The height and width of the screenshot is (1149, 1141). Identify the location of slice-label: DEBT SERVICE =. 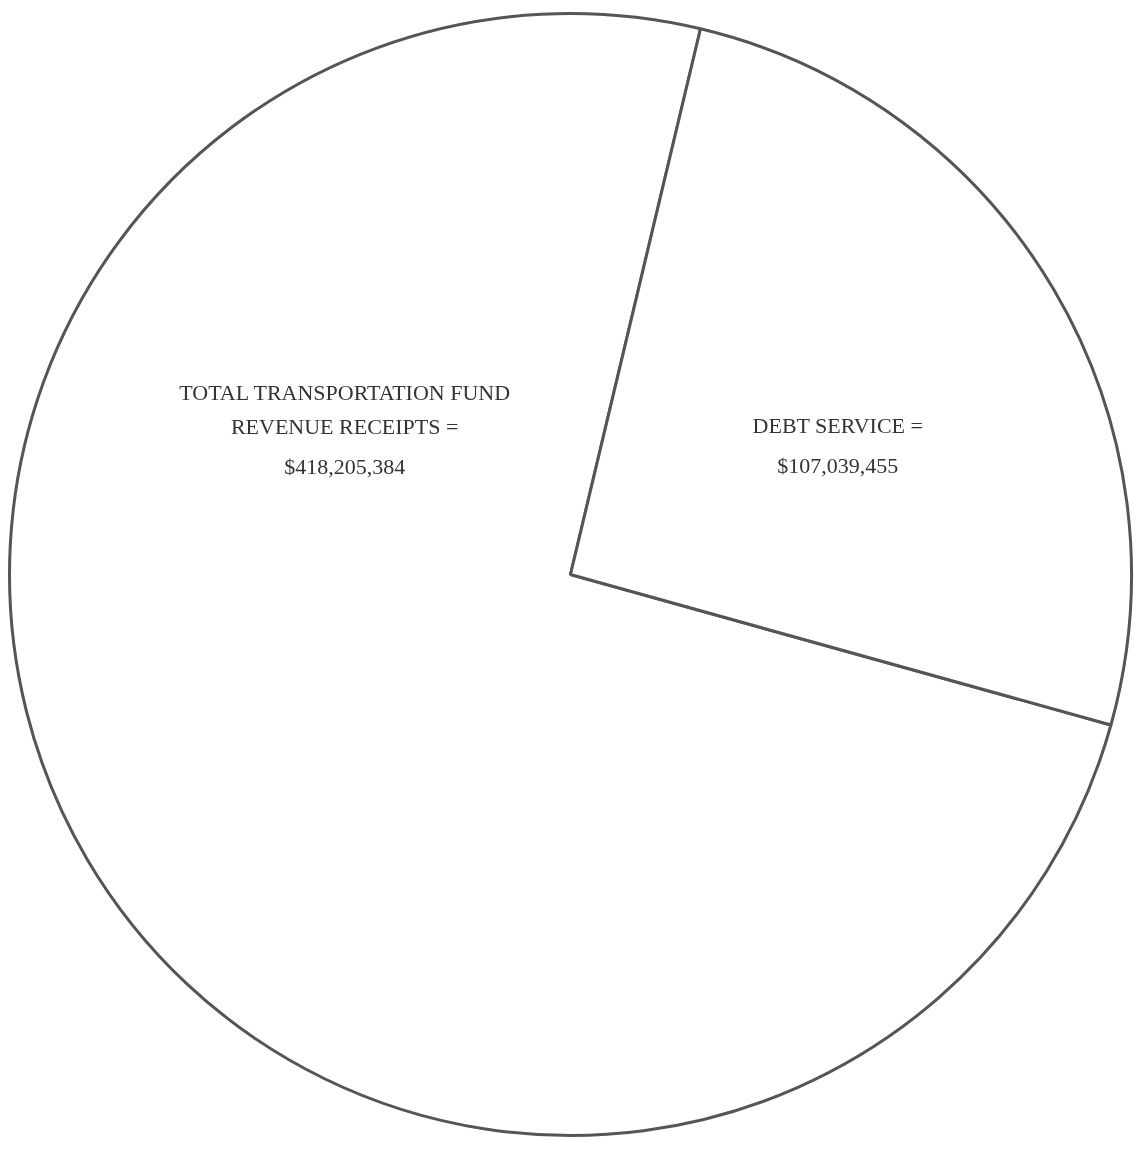
(837, 425).